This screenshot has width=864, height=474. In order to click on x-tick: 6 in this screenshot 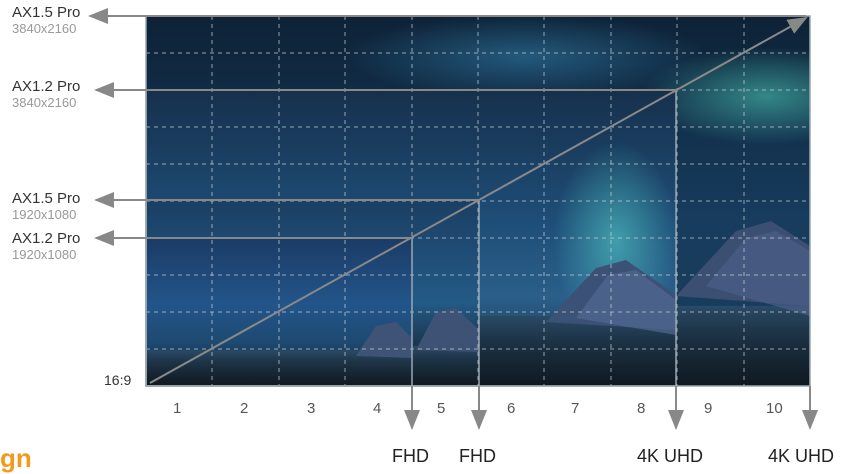, I will do `click(511, 408)`.